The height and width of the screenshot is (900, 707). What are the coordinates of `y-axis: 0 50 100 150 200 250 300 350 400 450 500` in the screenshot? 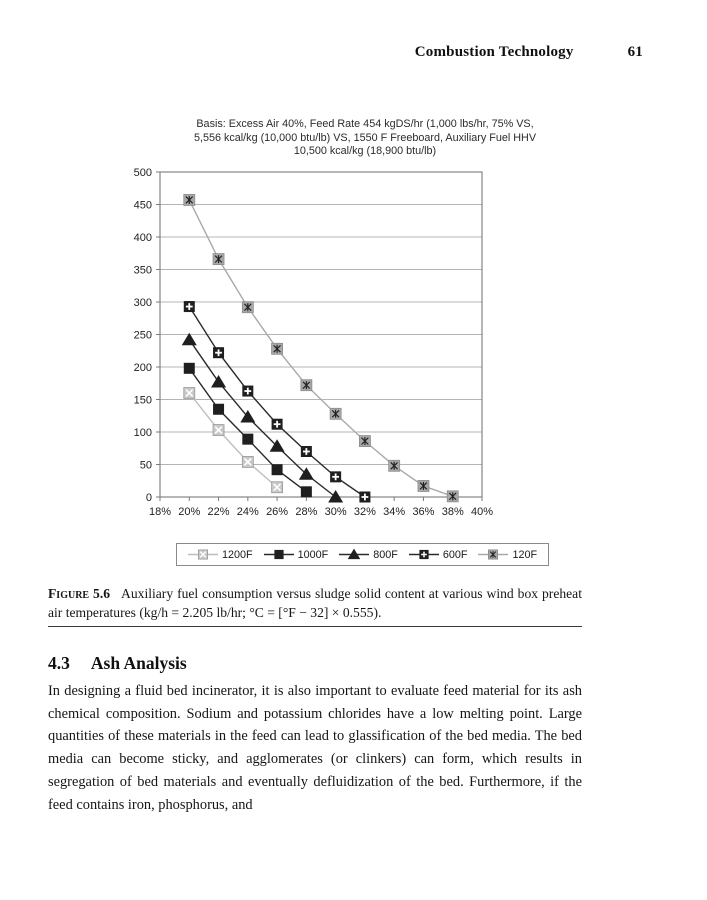 It's located at (147, 335).